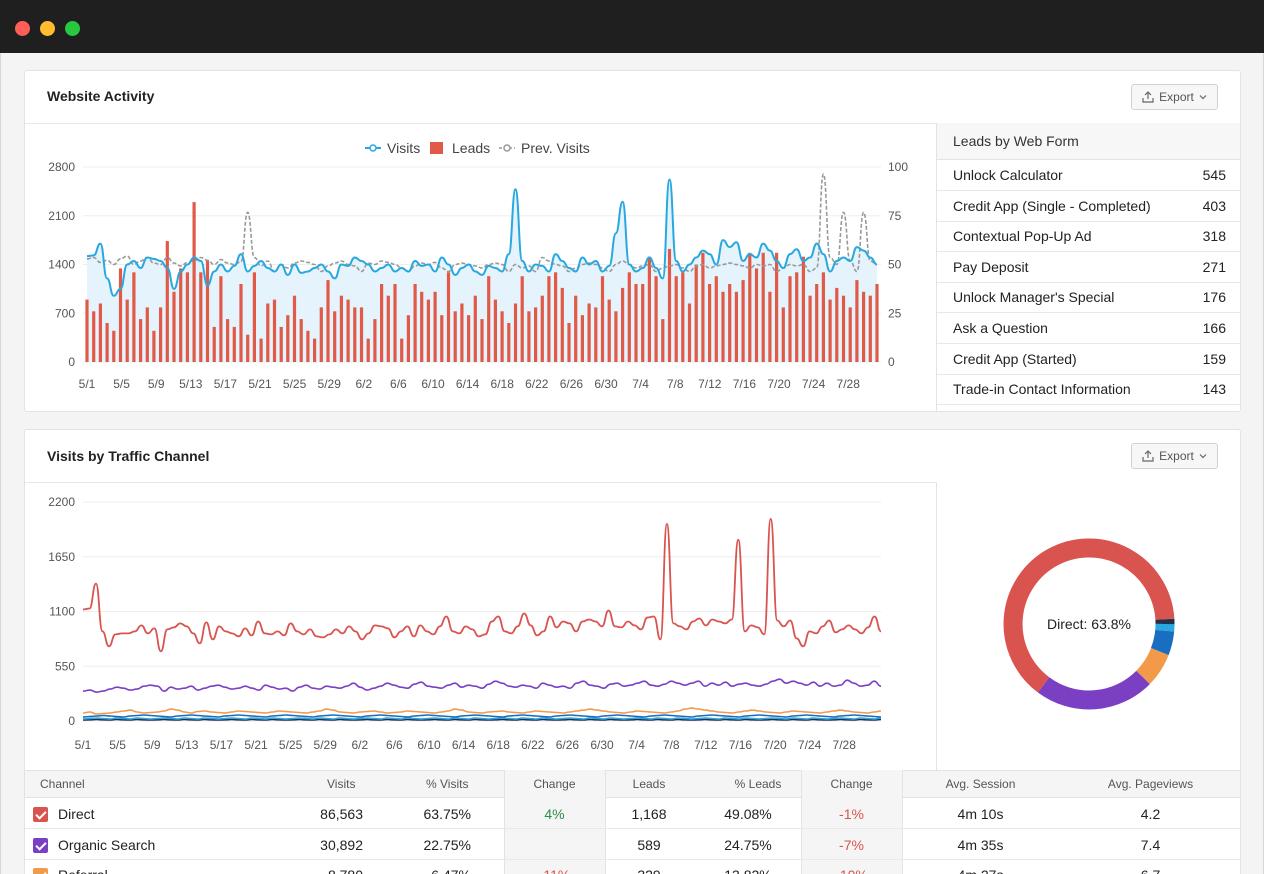 The width and height of the screenshot is (1264, 874). What do you see at coordinates (72, 28) in the screenshot?
I see `maximize-window-button` at bounding box center [72, 28].